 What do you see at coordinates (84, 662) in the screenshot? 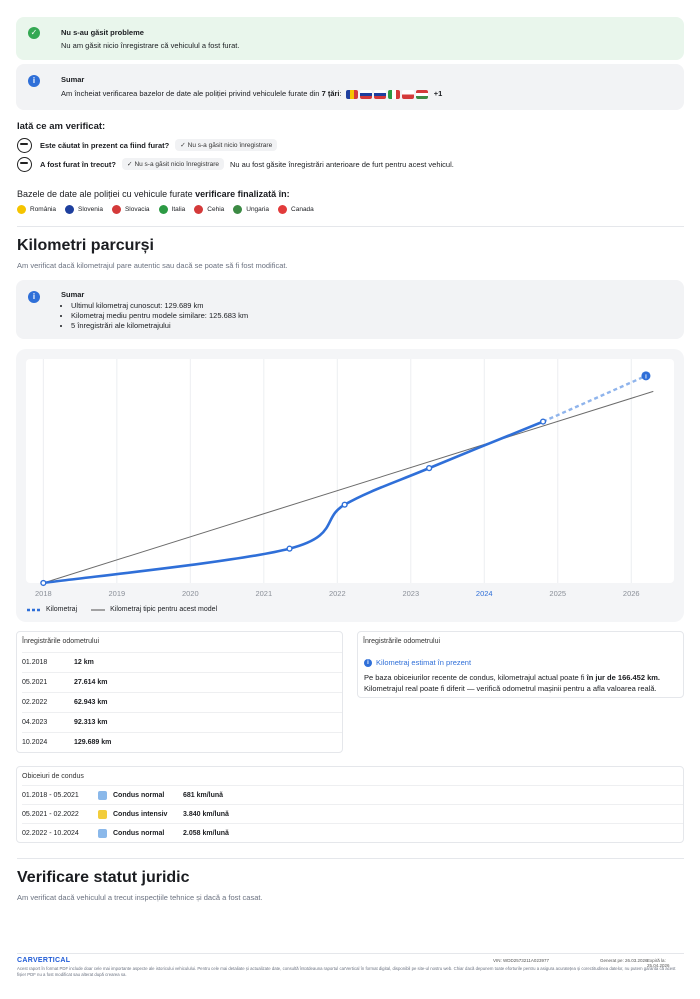
I see `odometer-km: 12 km` at bounding box center [84, 662].